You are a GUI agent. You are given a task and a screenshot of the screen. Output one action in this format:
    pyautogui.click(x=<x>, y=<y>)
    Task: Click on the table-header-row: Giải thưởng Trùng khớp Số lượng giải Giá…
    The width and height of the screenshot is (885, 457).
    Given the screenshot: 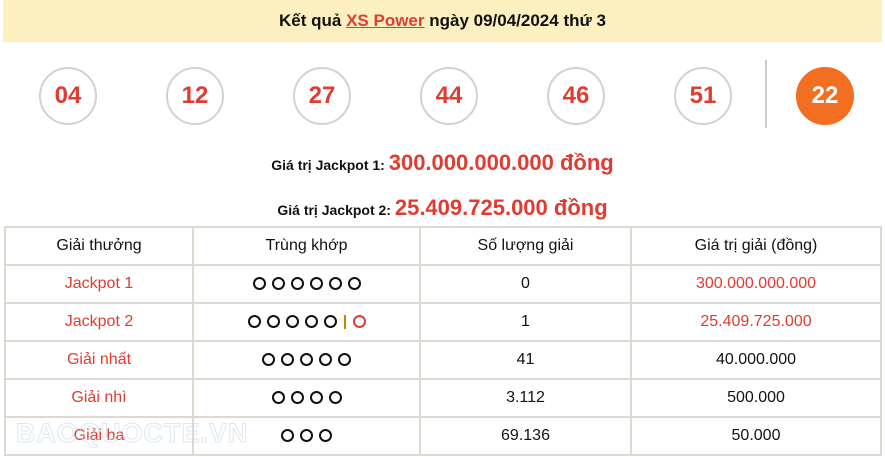 What is the action you would take?
    pyautogui.click(x=443, y=246)
    